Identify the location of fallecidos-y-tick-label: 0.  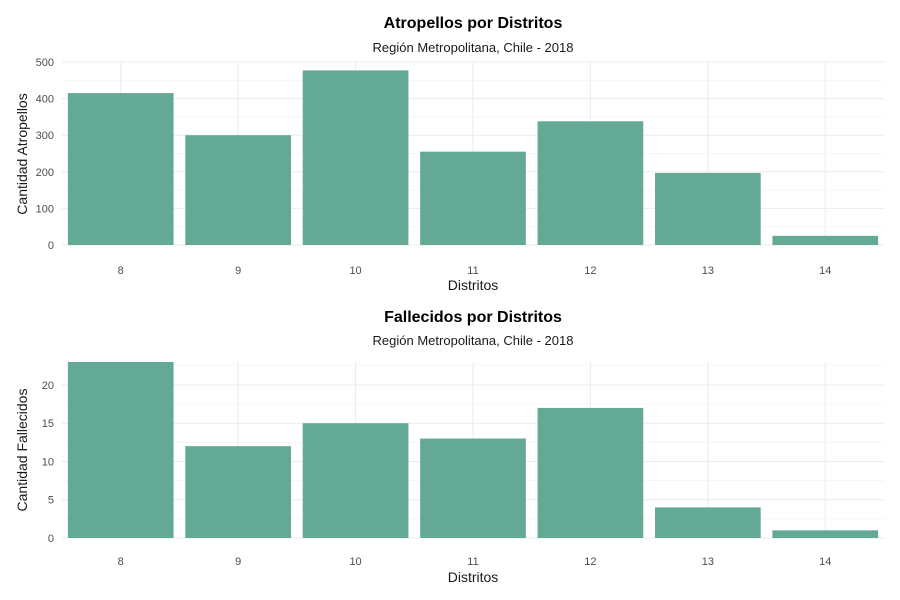
(51, 539).